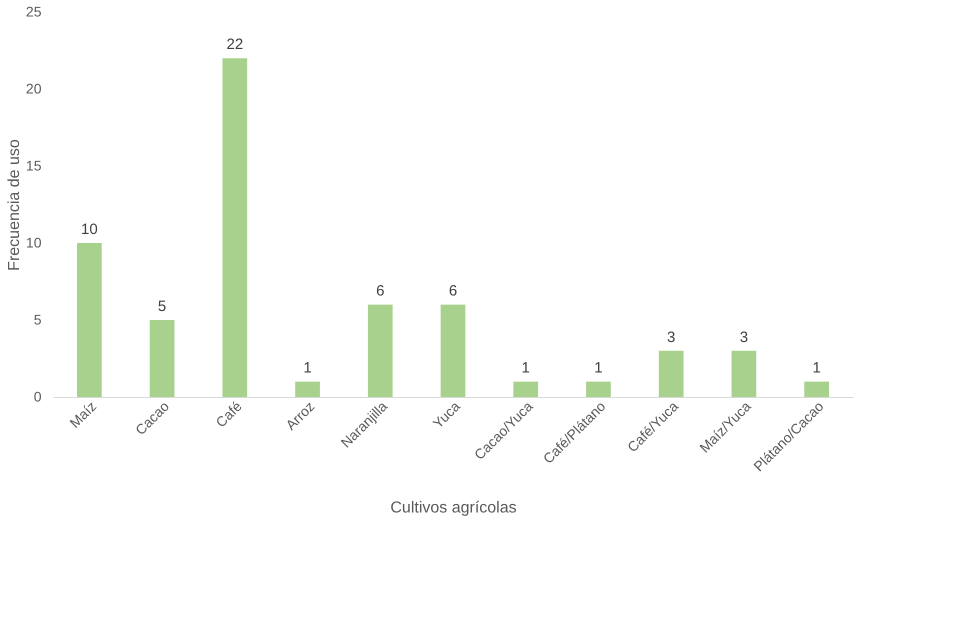 The width and height of the screenshot is (955, 626). Describe the element at coordinates (38, 320) in the screenshot. I see `y-tick-label: 5` at that location.